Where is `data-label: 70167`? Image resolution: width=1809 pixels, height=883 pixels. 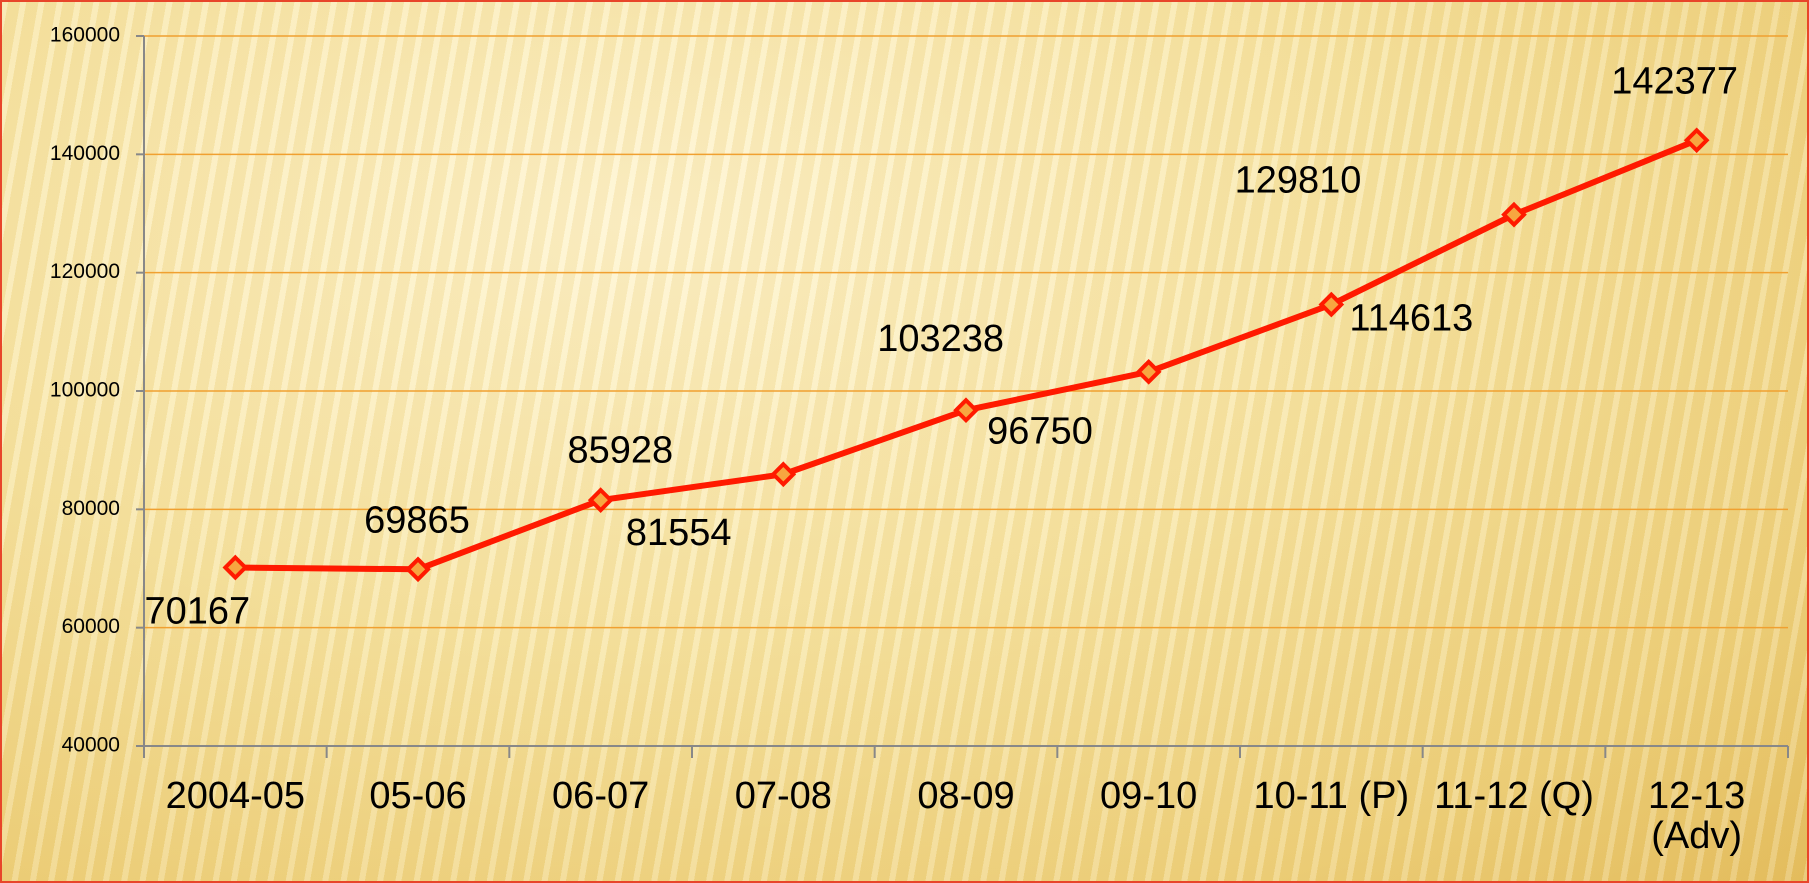 data-label: 70167 is located at coordinates (197, 612).